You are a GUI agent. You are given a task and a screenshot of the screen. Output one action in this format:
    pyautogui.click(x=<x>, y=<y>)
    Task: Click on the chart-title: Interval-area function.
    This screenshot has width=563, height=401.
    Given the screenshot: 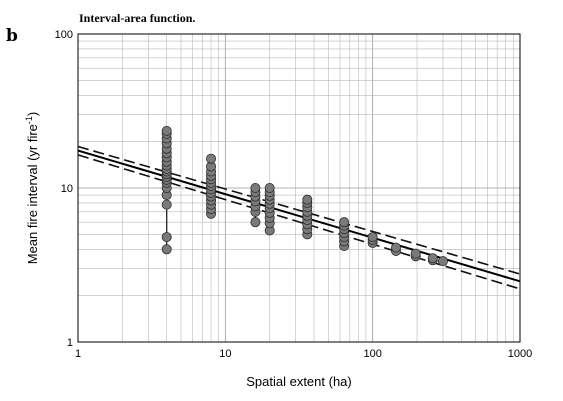 What is the action you would take?
    pyautogui.click(x=137, y=18)
    